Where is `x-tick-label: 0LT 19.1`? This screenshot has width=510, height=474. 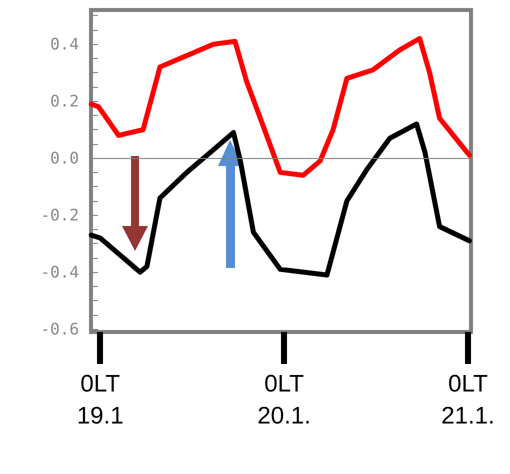 x-tick-label: 0LT 19.1 is located at coordinates (100, 400).